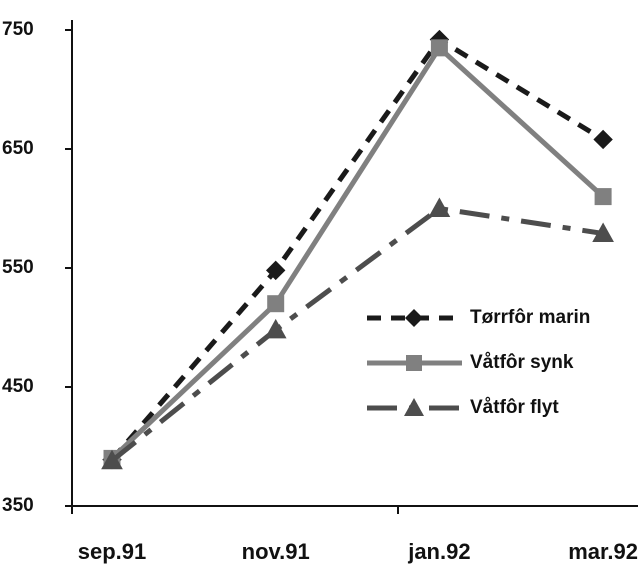 Image resolution: width=638 pixels, height=566 pixels. What do you see at coordinates (112, 551) in the screenshot?
I see `x-tick-label: sep.91` at bounding box center [112, 551].